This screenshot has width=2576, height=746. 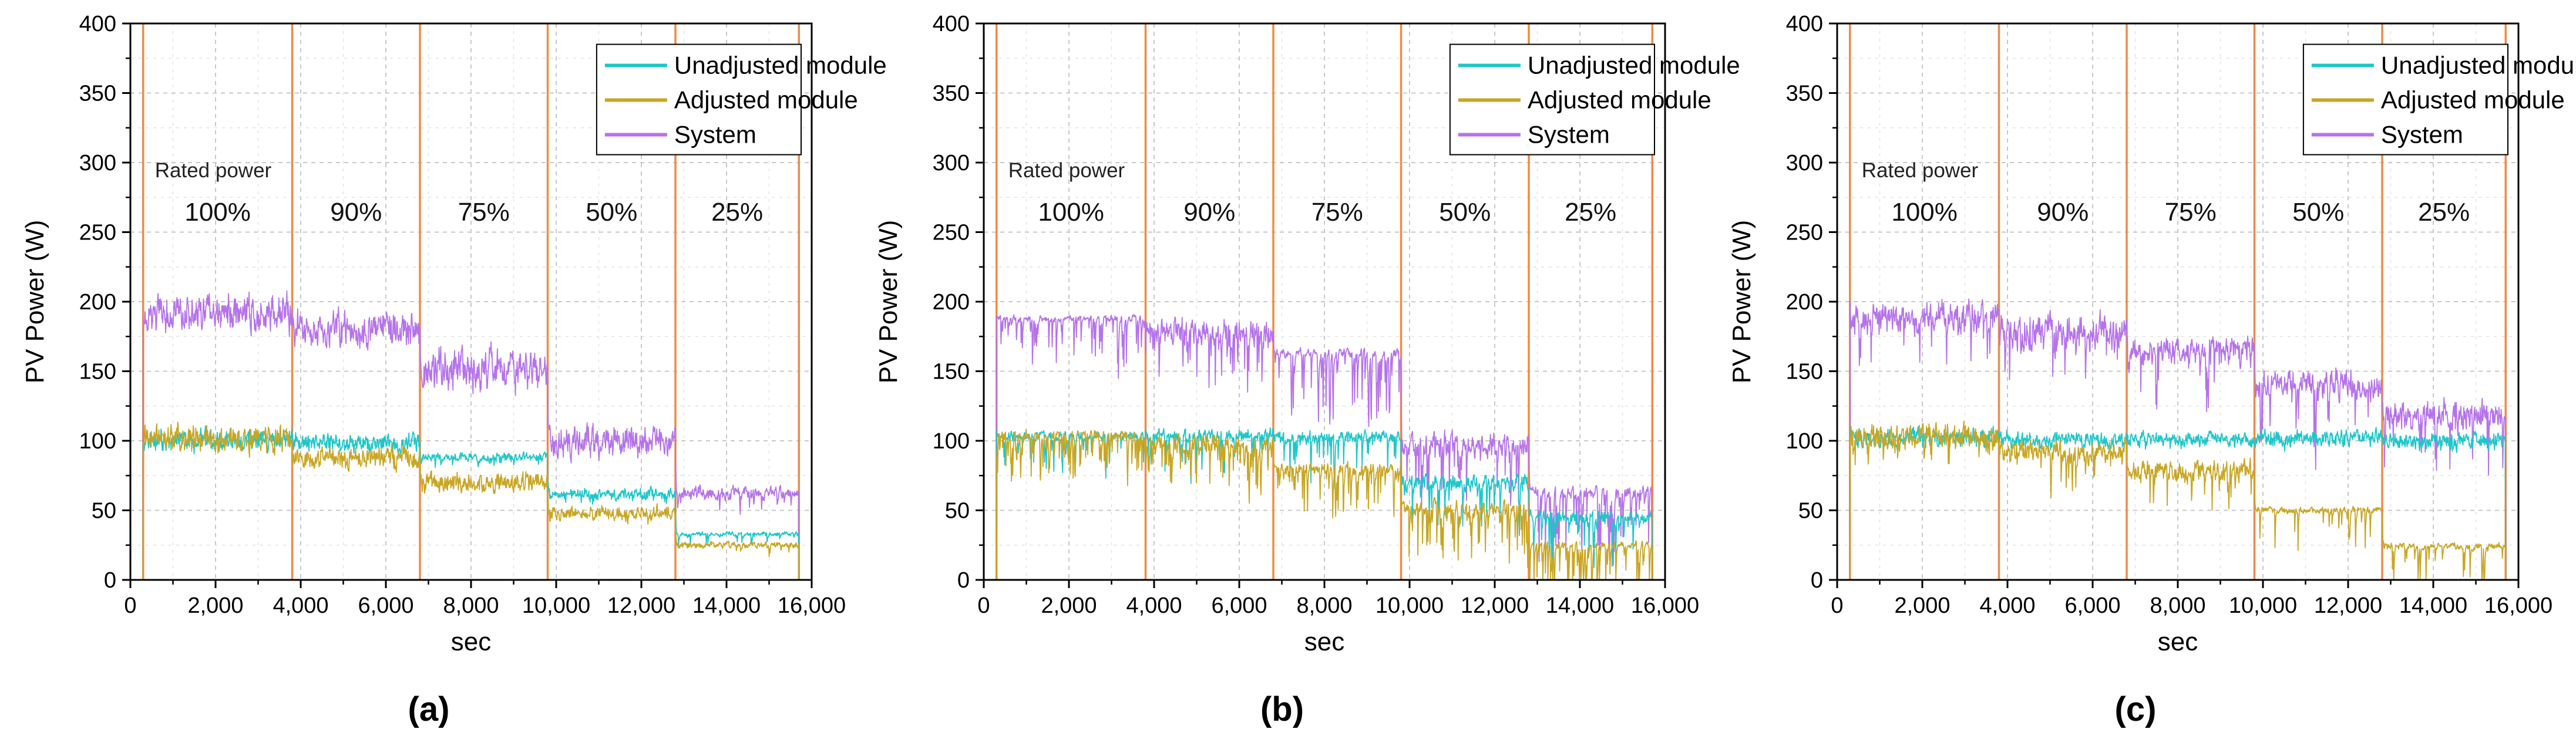 What do you see at coordinates (1282, 709) in the screenshot?
I see `panel-caption: (b)` at bounding box center [1282, 709].